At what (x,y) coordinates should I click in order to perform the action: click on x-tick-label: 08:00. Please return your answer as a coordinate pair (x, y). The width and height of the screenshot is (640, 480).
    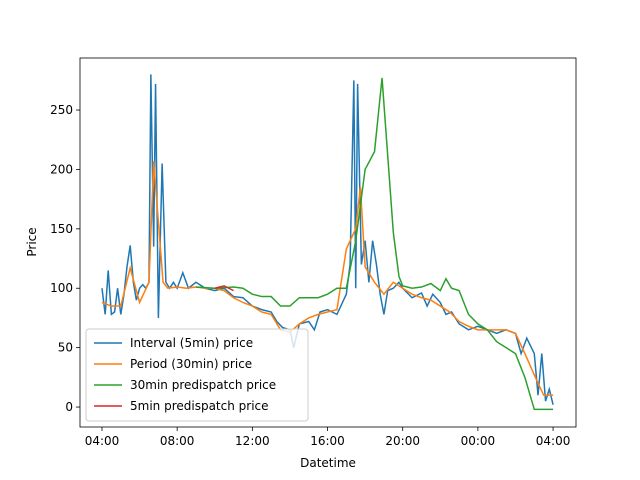
    Looking at the image, I should click on (177, 441).